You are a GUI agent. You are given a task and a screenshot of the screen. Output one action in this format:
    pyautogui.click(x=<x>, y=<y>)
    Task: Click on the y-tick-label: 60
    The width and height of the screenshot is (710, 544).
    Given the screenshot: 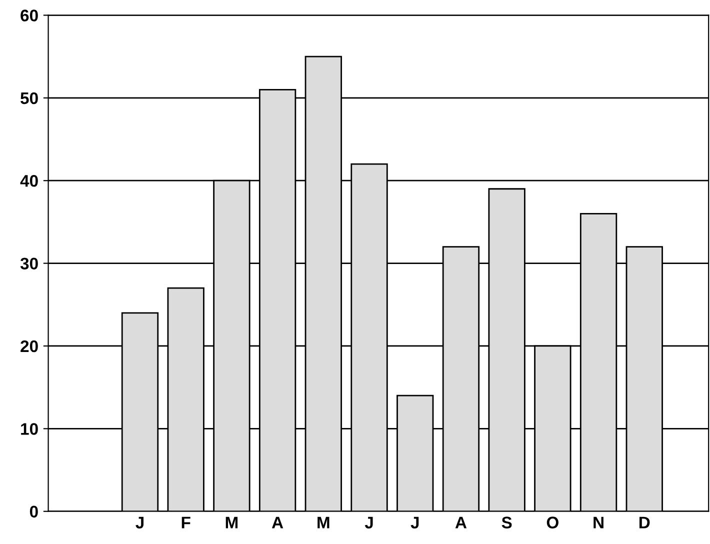 What is the action you would take?
    pyautogui.click(x=29, y=16)
    